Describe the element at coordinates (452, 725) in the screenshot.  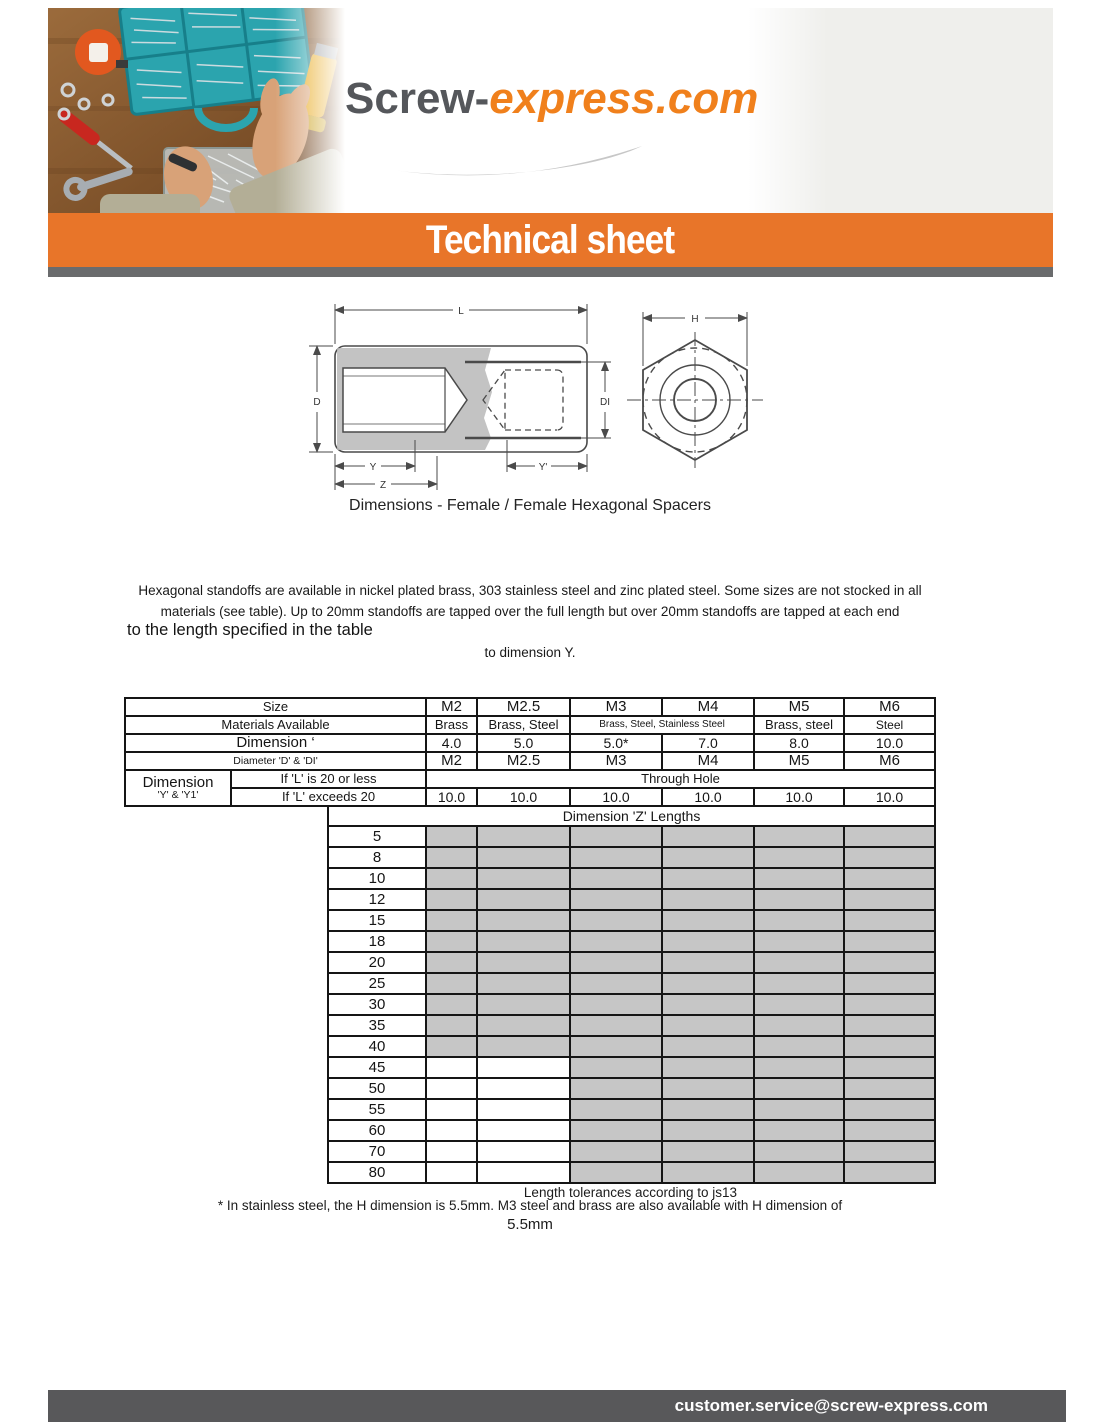
I see `materials-value: Brass` at that location.